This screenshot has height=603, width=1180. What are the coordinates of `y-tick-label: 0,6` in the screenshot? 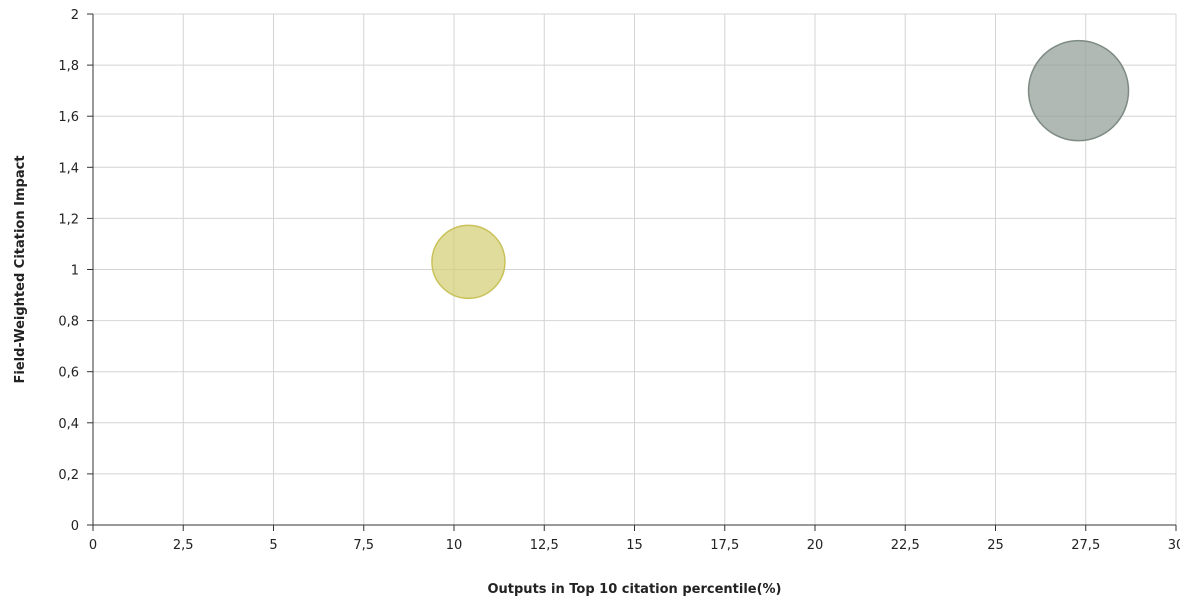 It's located at (68, 373).